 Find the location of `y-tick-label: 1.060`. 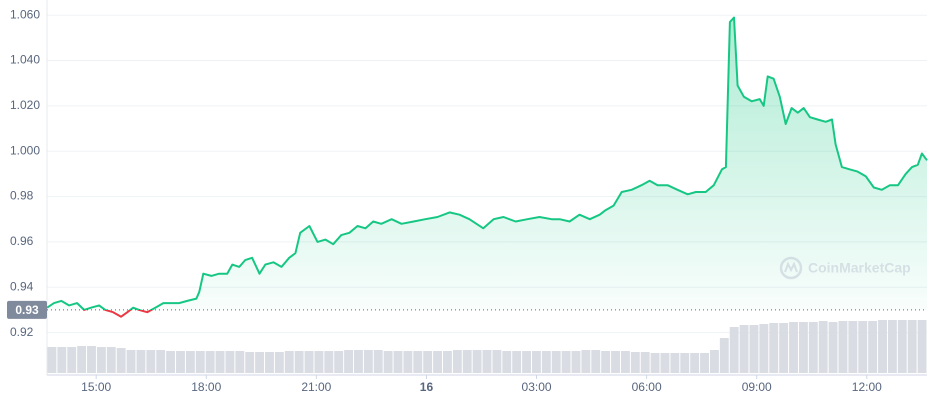

y-tick-label: 1.060 is located at coordinates (25, 14).